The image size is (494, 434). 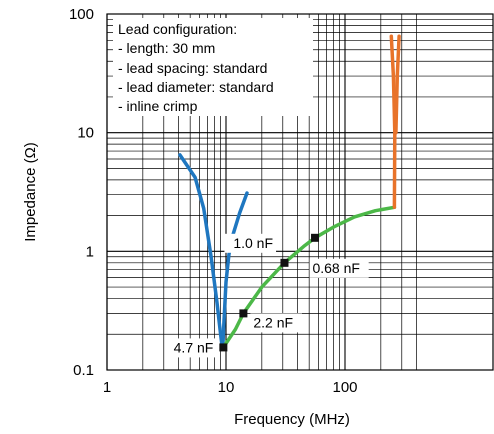 I want to click on x-tick-label: 100, so click(x=344, y=387).